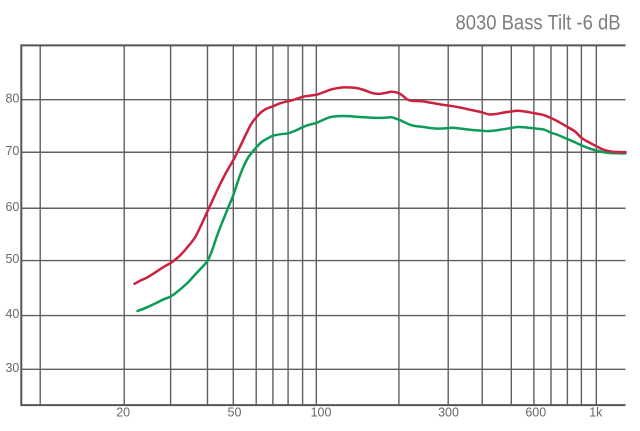  What do you see at coordinates (321, 413) in the screenshot?
I see `svg-text: 100` at bounding box center [321, 413].